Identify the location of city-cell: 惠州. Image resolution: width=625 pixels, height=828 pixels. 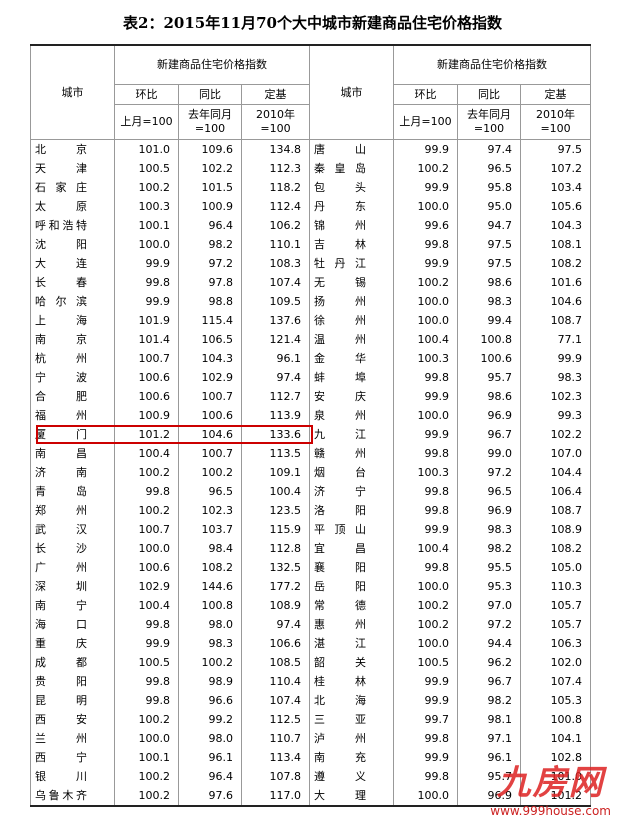
(352, 624).